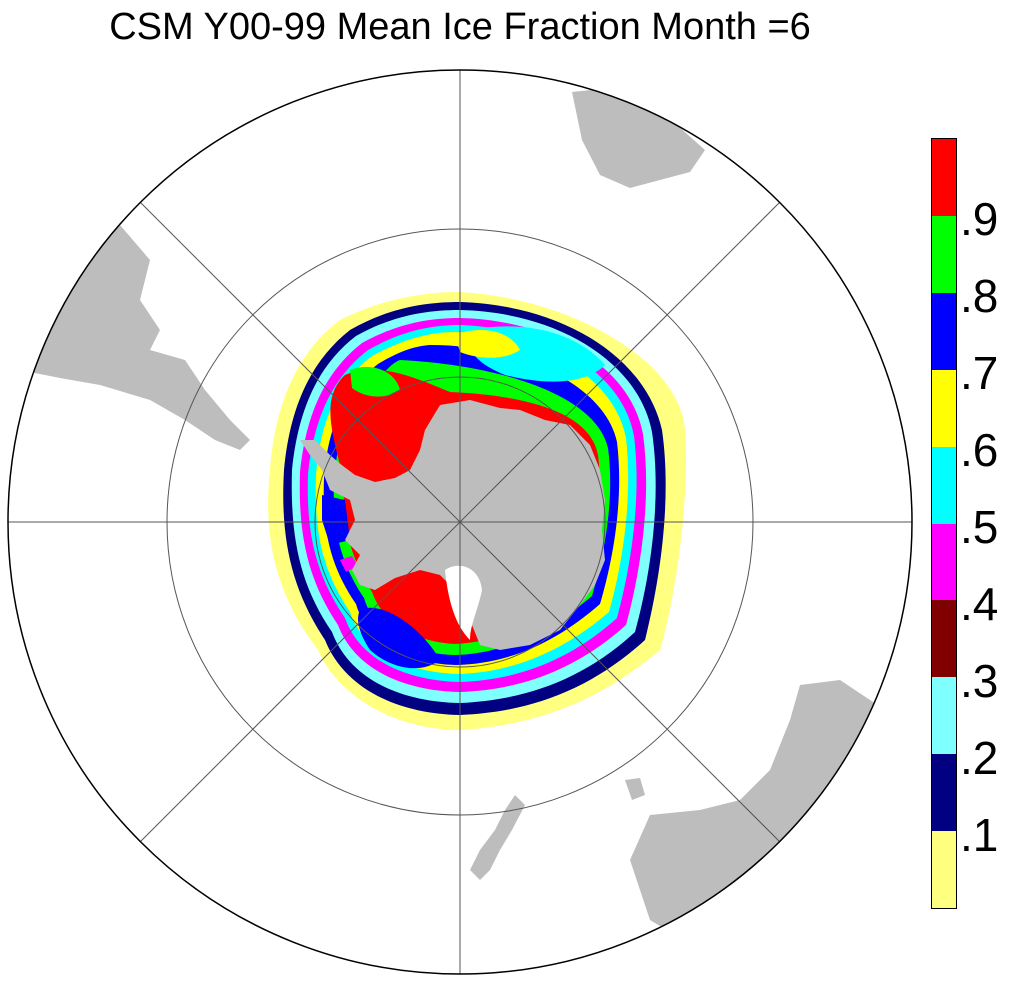 The height and width of the screenshot is (983, 1016). I want to click on colorbar-label-4: .5, so click(979, 527).